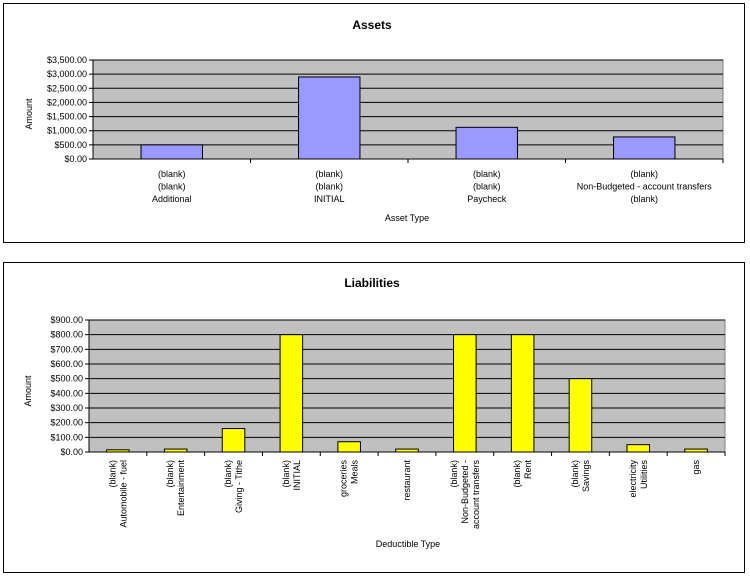  What do you see at coordinates (67, 74) in the screenshot?
I see `y-tick-label: $3,000.00` at bounding box center [67, 74].